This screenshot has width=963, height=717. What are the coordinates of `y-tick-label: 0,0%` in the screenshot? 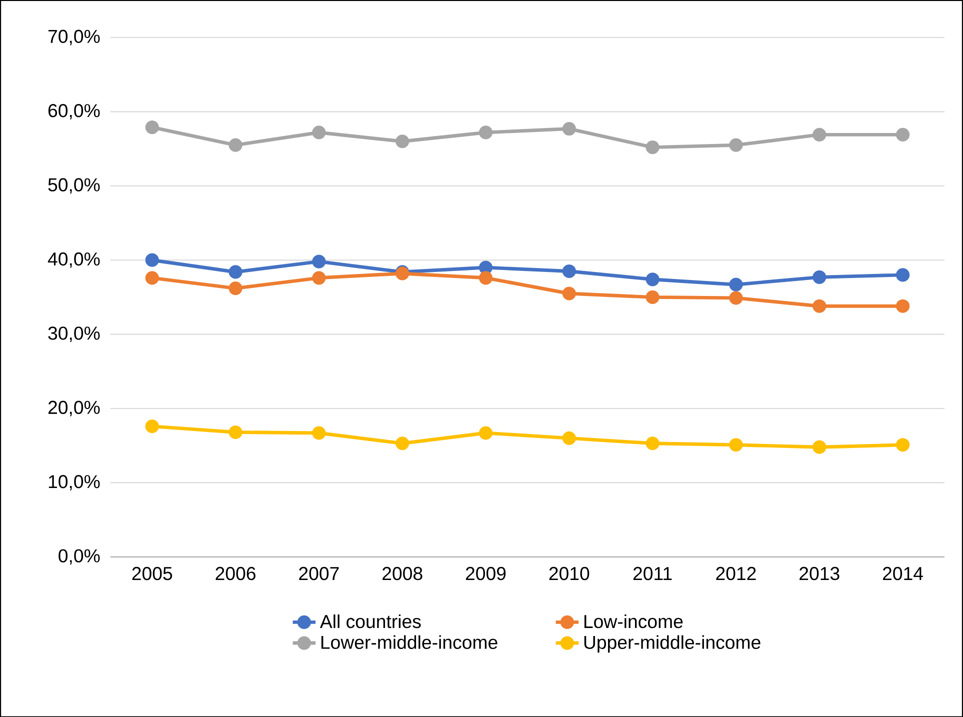 It's located at (79, 556).